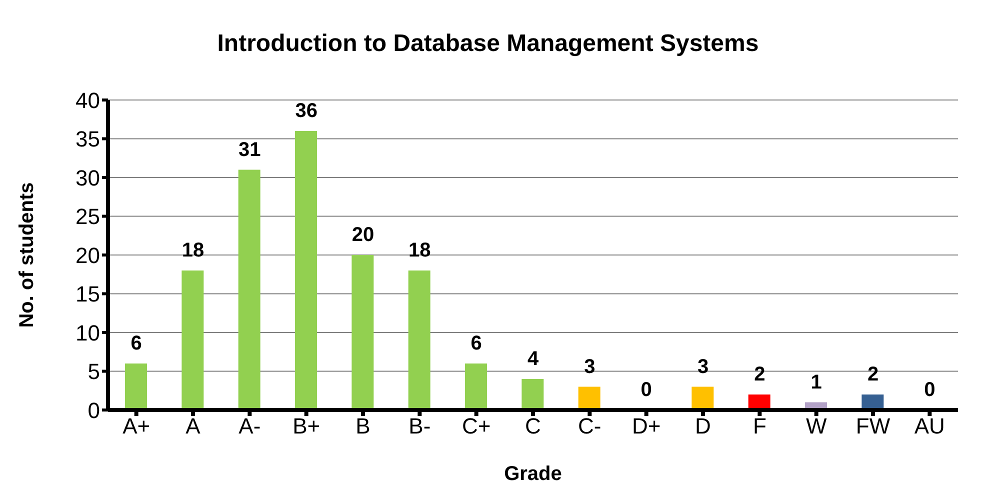 Image resolution: width=987 pixels, height=503 pixels. I want to click on y-tick-label: 40, so click(88, 100).